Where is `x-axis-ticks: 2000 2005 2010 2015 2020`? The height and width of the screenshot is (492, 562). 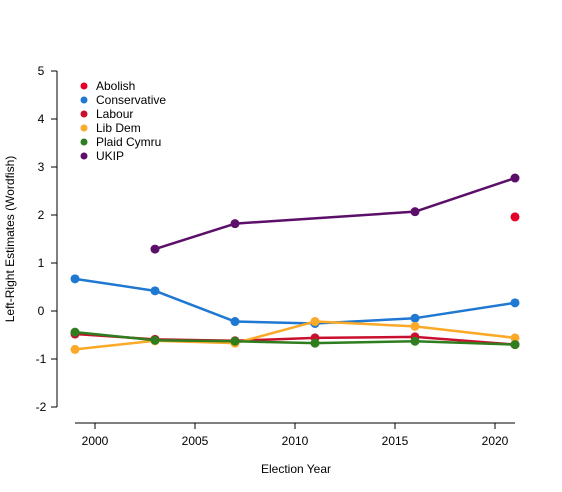
x-axis-ticks: 2000 2005 2010 2015 2020 is located at coordinates (295, 435).